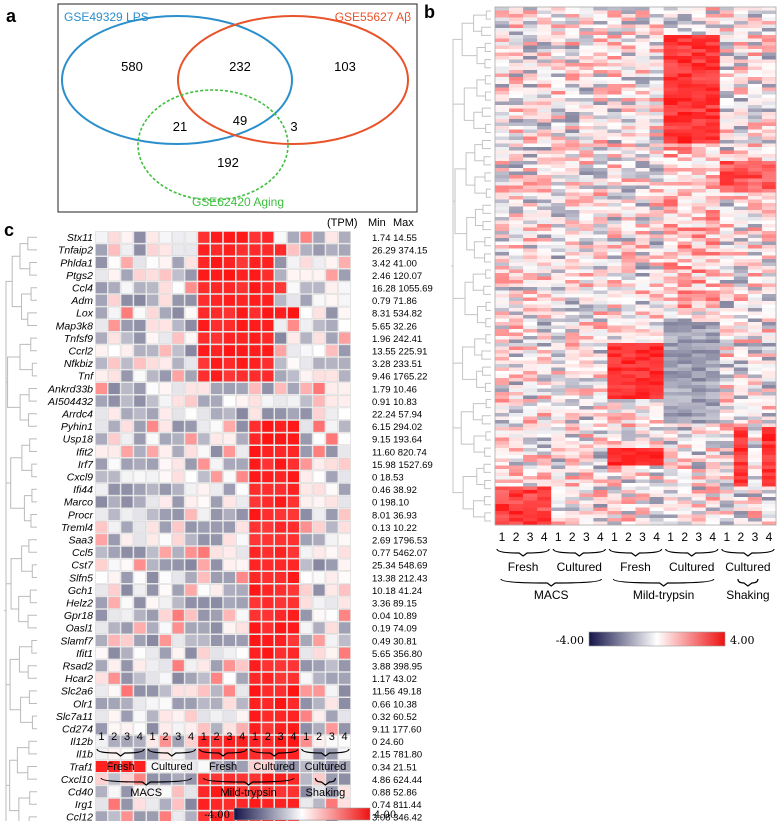 The width and height of the screenshot is (778, 821). I want to click on gene-label: Ccrl2, so click(80, 352).